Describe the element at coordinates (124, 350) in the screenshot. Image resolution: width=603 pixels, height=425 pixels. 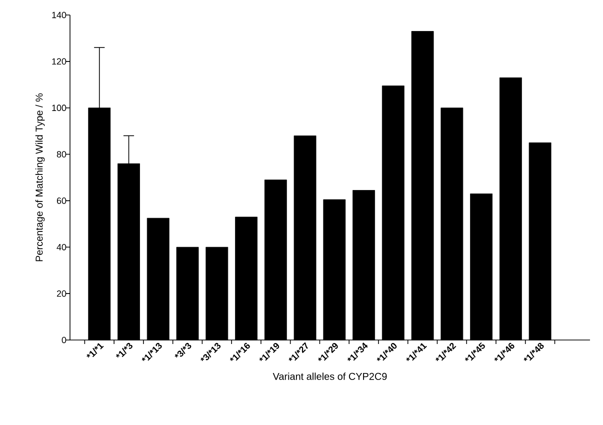
I see `x-tick-label: *1/*3` at that location.